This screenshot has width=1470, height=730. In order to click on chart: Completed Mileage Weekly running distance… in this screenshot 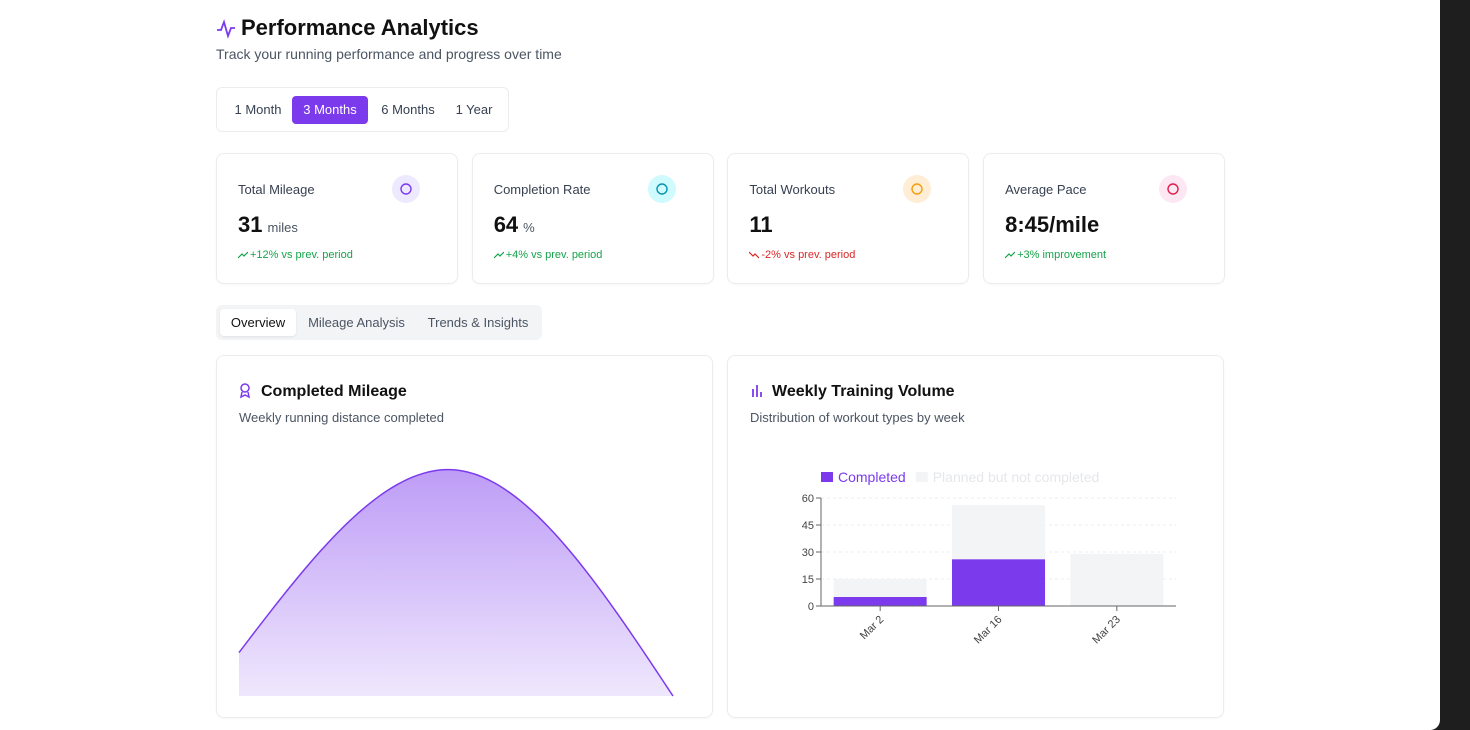, I will do `click(456, 540)`.